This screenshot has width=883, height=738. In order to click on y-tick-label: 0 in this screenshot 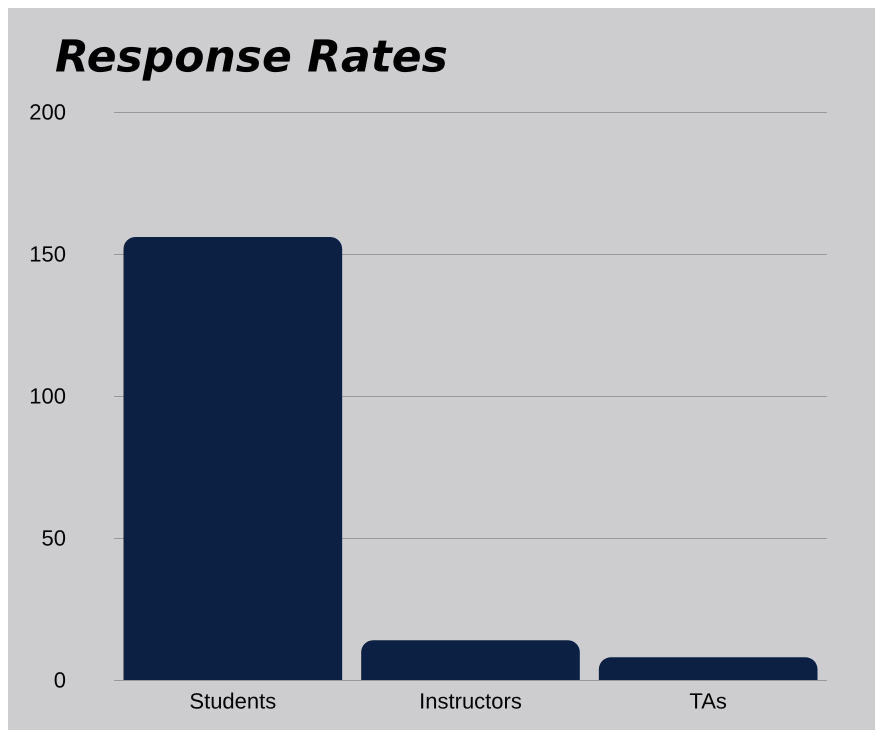, I will do `click(60, 680)`.